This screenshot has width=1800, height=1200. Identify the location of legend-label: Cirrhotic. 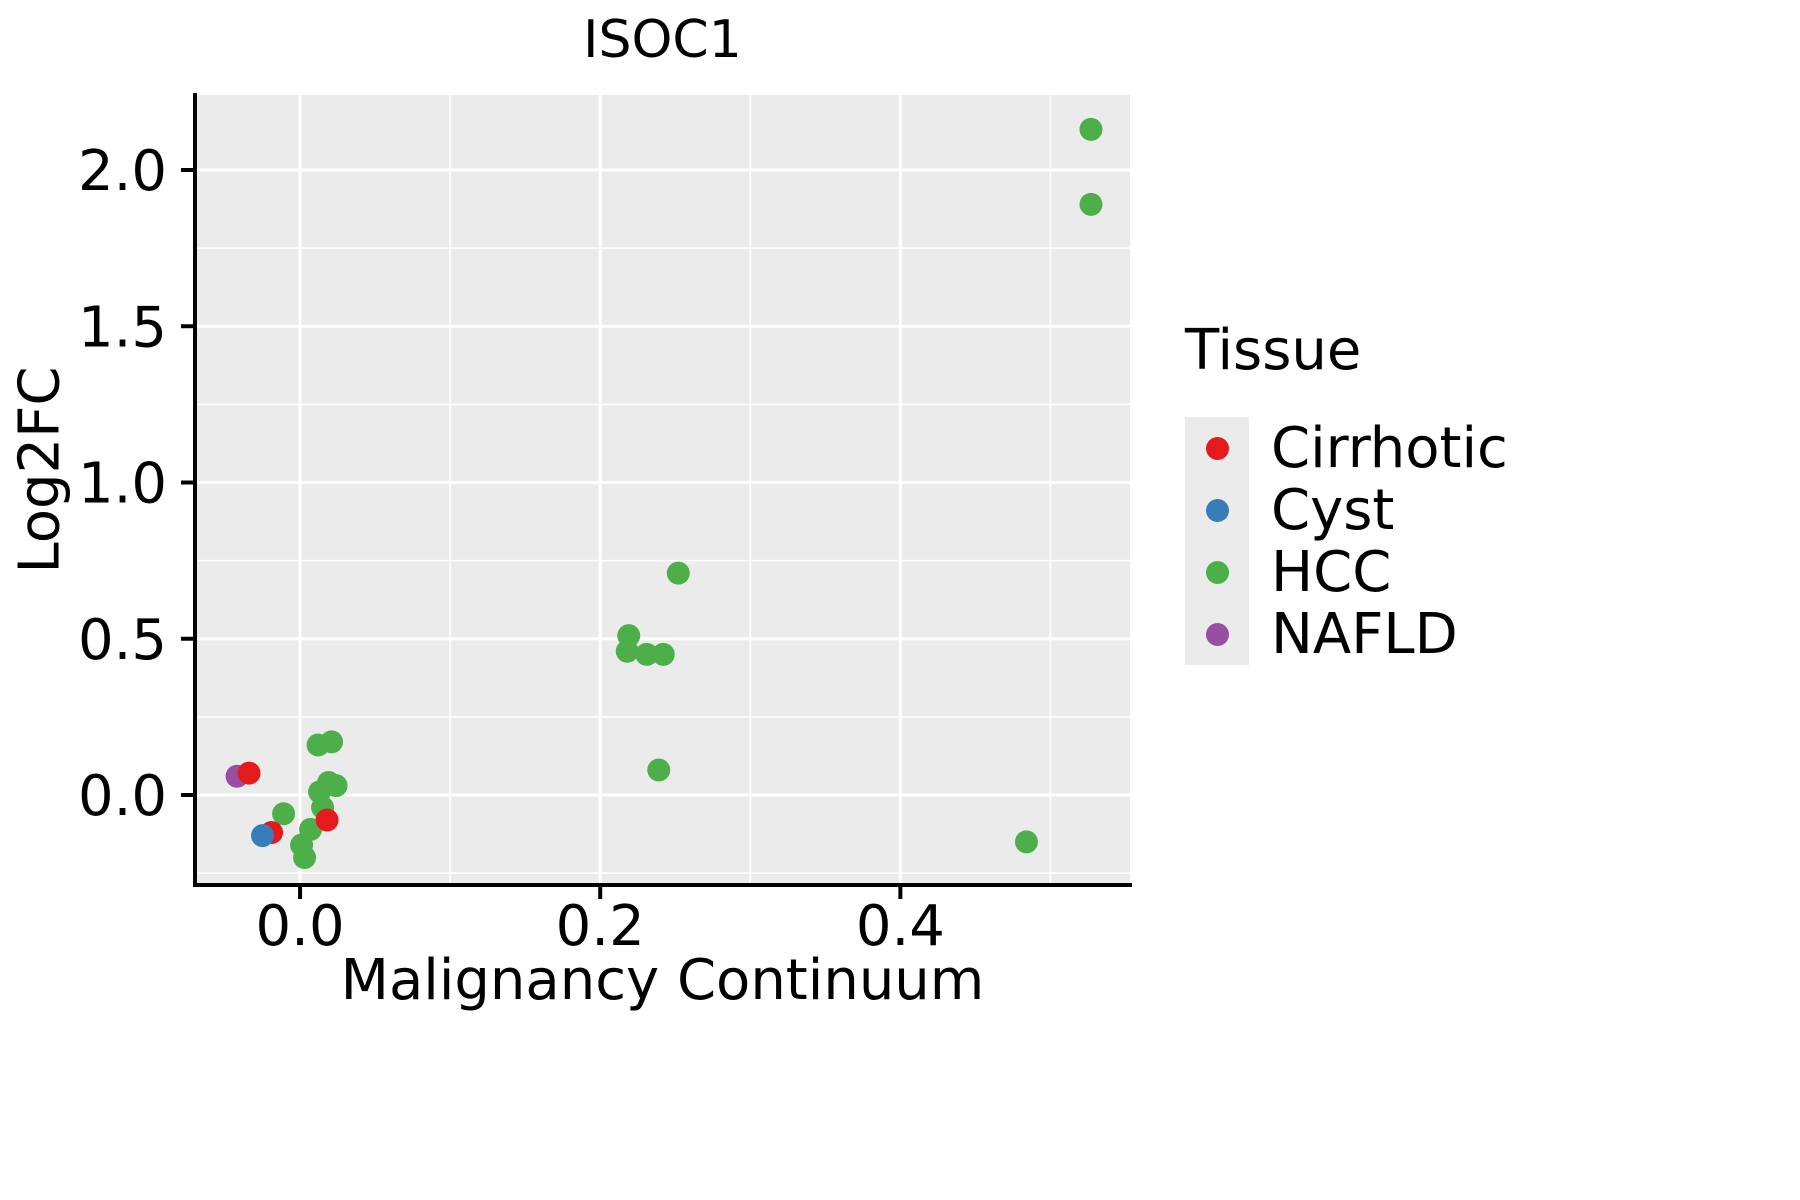
(1389, 448).